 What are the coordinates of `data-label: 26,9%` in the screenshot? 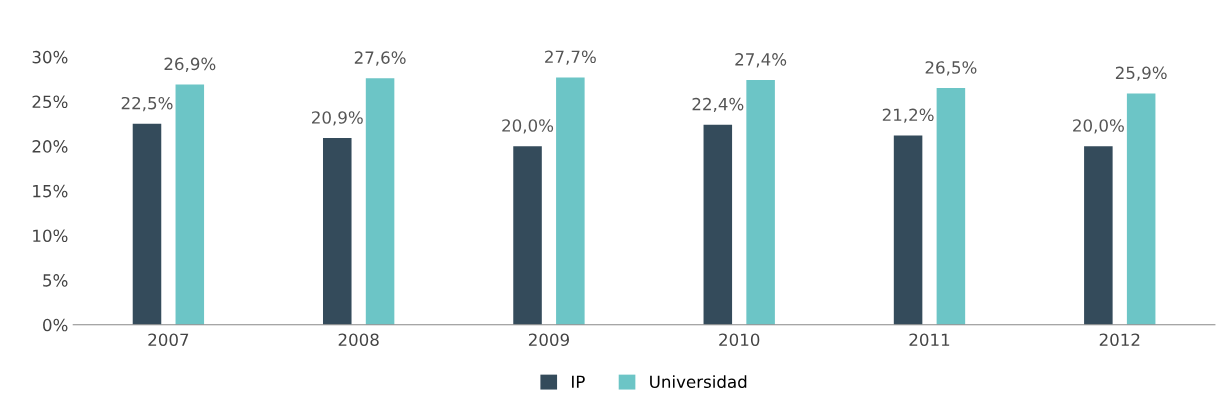 It's located at (190, 64).